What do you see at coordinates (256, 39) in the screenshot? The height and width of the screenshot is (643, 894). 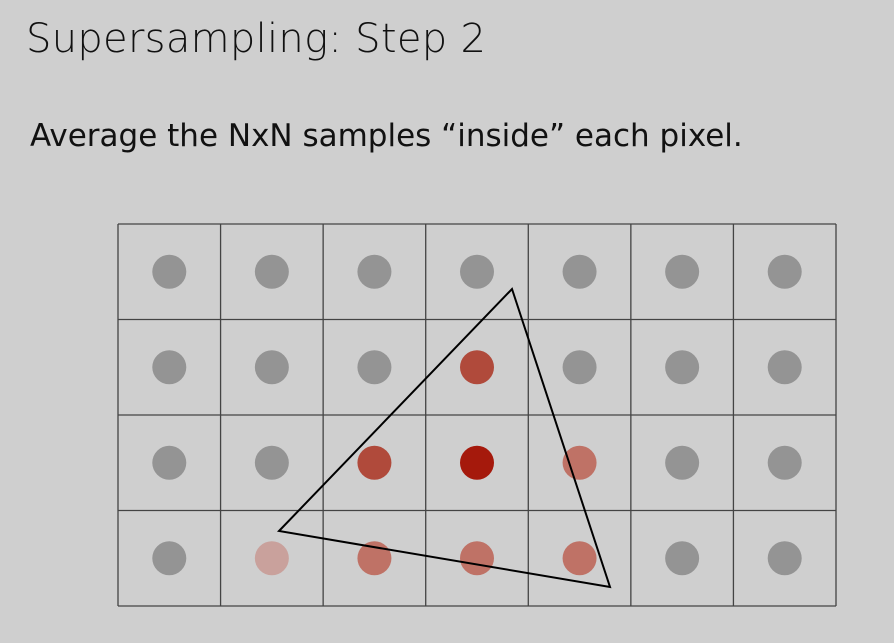 I see `slide-title: Supersampling: Step 2` at bounding box center [256, 39].